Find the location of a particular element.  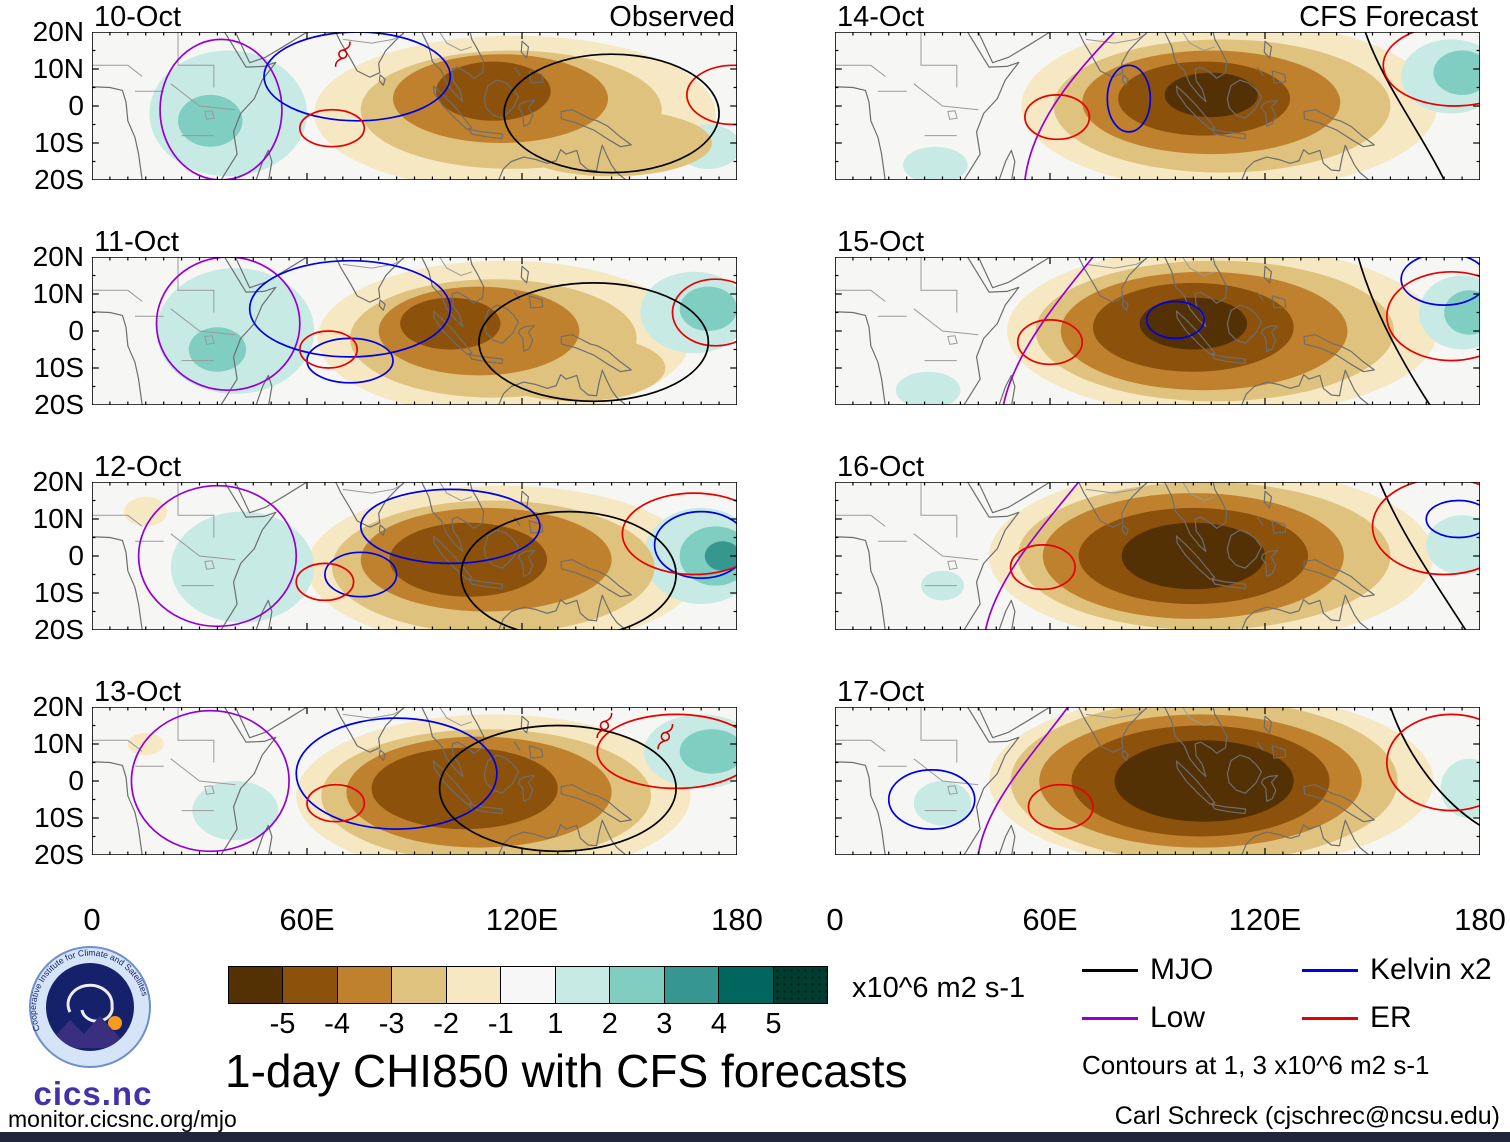

column-gap is located at coordinates (786, 91).